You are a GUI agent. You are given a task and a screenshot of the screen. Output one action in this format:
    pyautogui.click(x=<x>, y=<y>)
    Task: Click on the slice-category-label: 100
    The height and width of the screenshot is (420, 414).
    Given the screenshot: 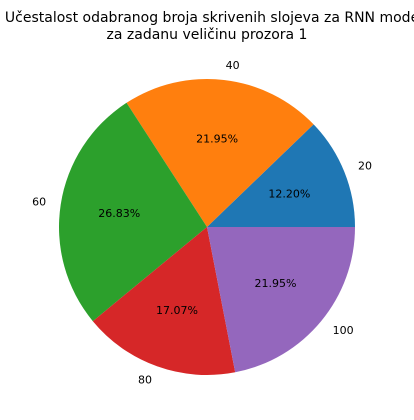 What is the action you would take?
    pyautogui.click(x=343, y=330)
    